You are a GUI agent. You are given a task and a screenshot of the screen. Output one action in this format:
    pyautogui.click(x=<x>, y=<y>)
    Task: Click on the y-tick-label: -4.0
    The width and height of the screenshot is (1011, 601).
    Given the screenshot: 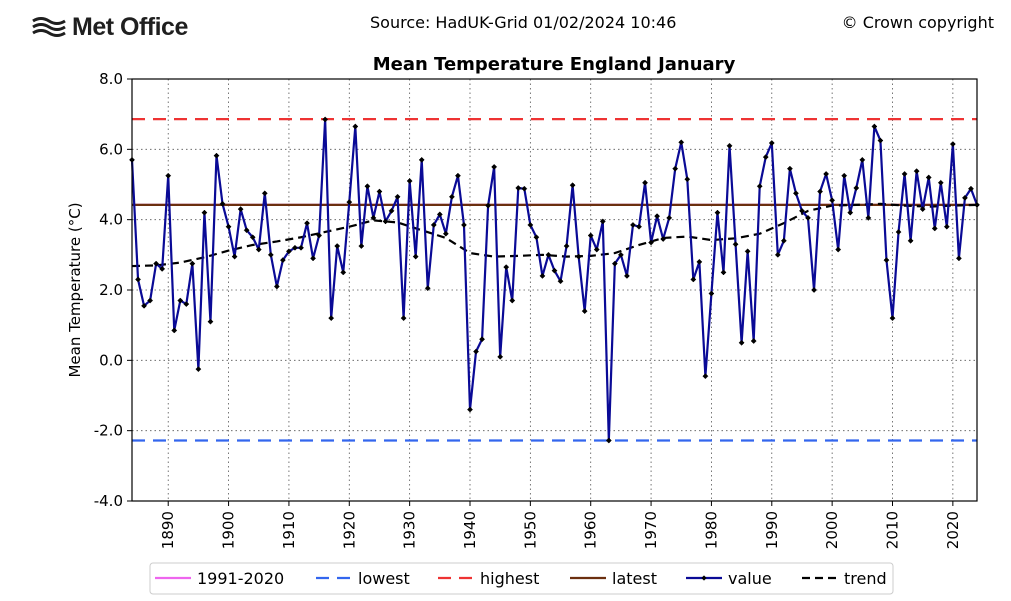 What is the action you would take?
    pyautogui.click(x=108, y=501)
    